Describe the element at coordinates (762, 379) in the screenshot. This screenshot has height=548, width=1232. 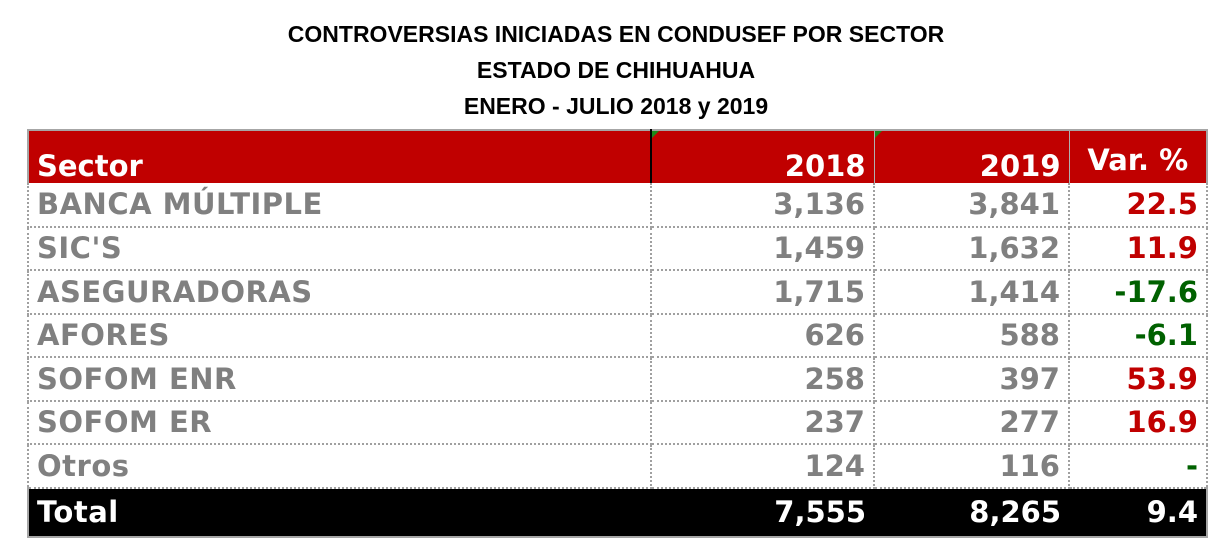
I see `cell-2018: 258` at that location.